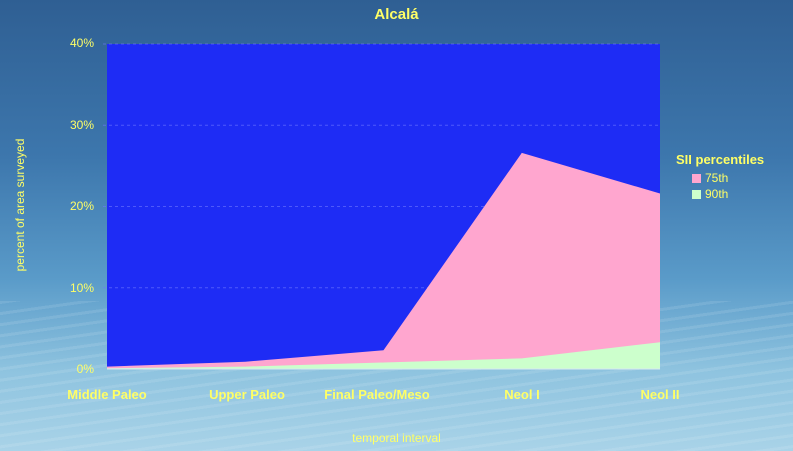 This screenshot has width=793, height=451. I want to click on y-tick-label: 20%, so click(81, 206).